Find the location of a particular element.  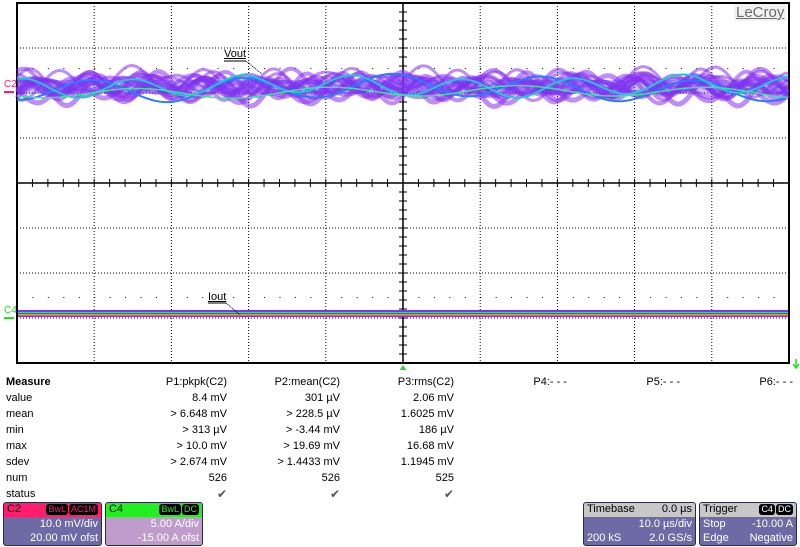

trigger-tags: C4 DC is located at coordinates (775, 509).